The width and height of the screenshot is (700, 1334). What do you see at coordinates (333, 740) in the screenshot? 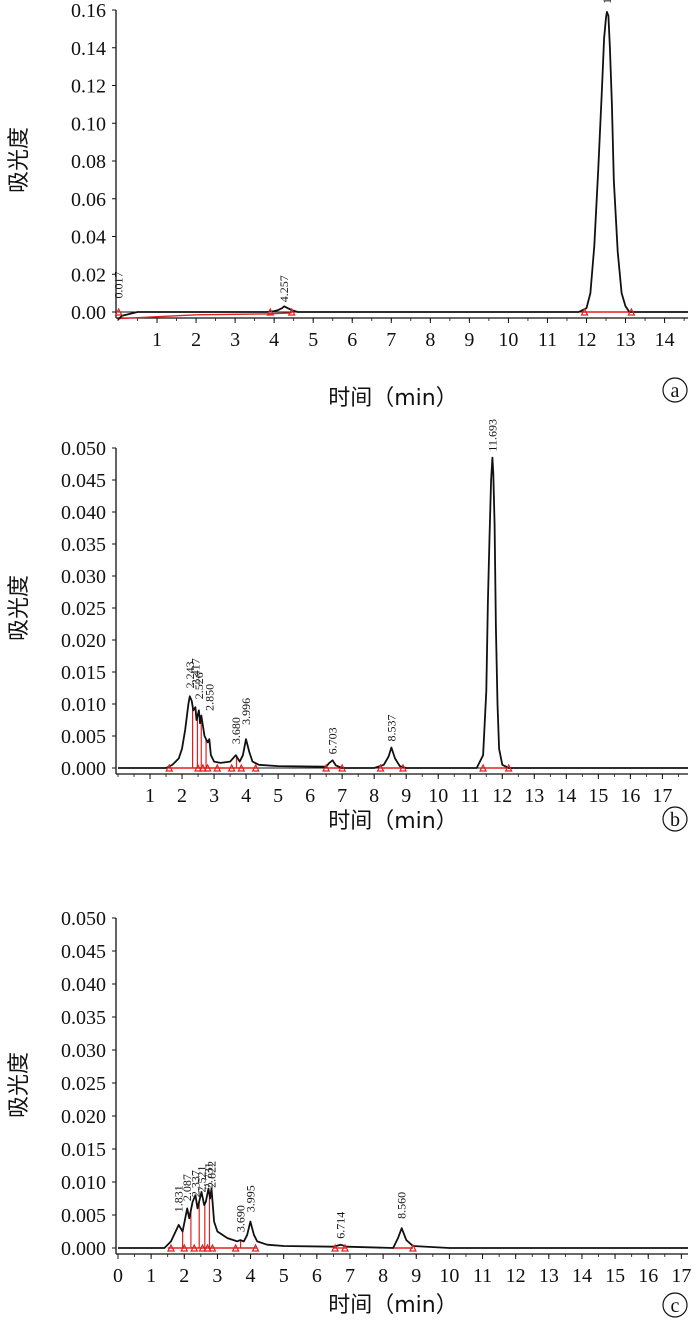
I see `peak-label: 6.703` at bounding box center [333, 740].